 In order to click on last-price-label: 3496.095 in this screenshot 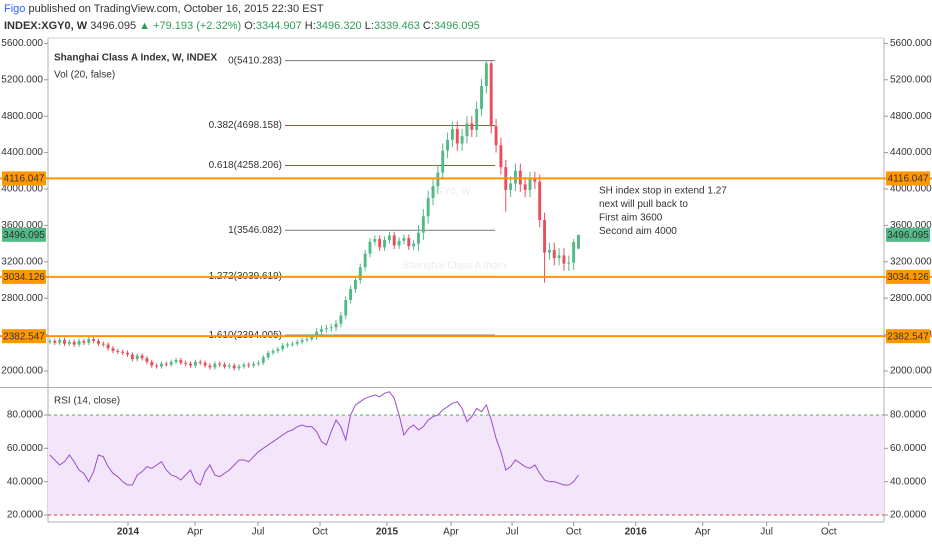, I will do `click(24, 235)`.